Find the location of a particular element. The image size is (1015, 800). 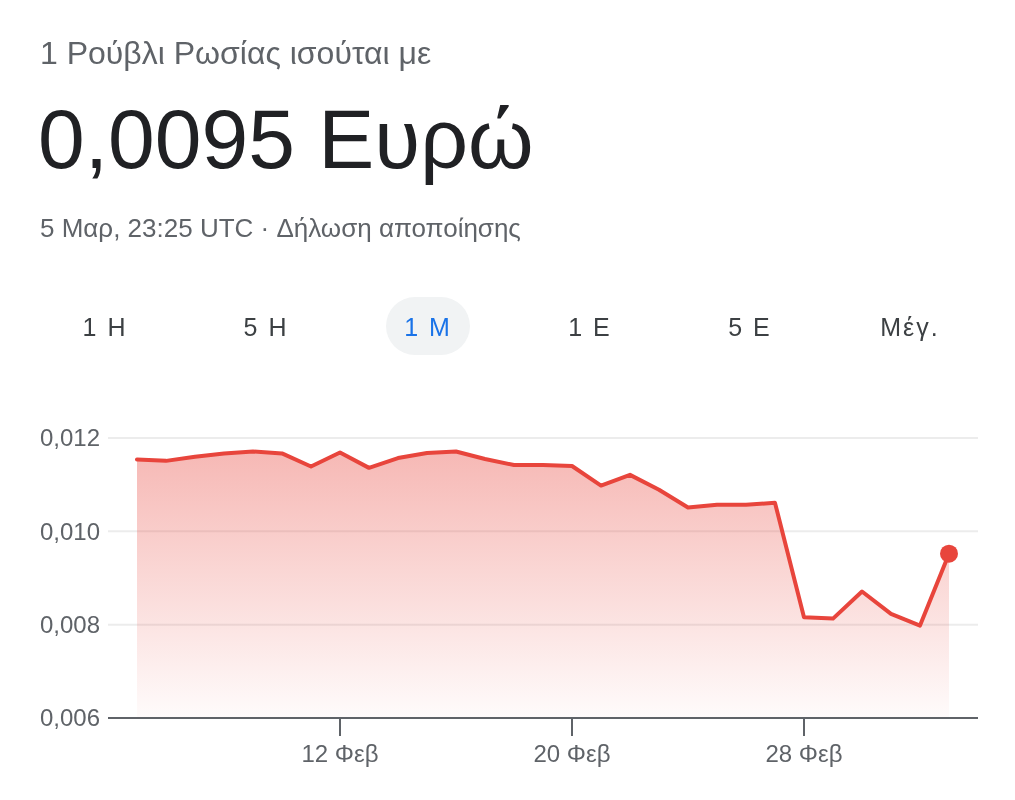

x-tick-label: 20 Φεβ is located at coordinates (572, 753).